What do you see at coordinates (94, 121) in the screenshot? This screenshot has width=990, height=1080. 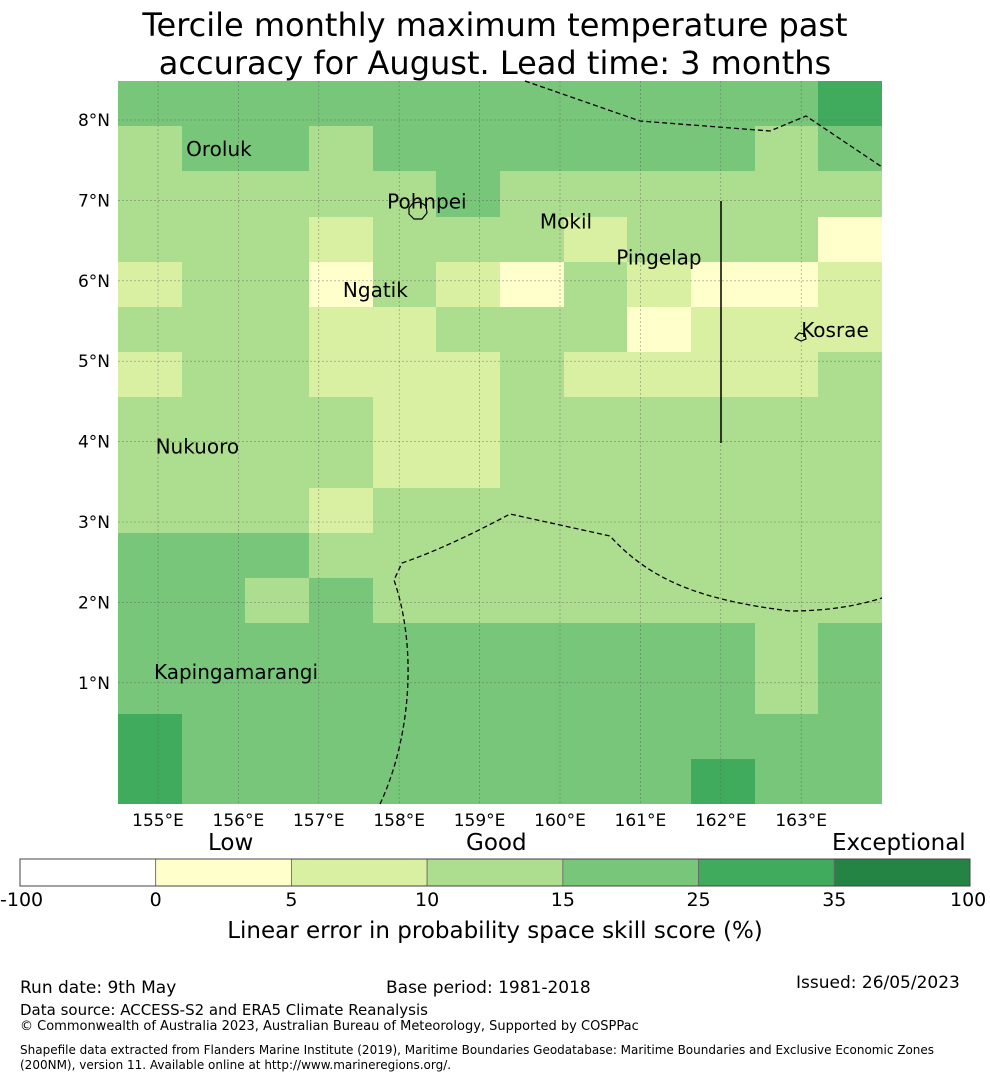 I see `latitude-label: 8°N` at bounding box center [94, 121].